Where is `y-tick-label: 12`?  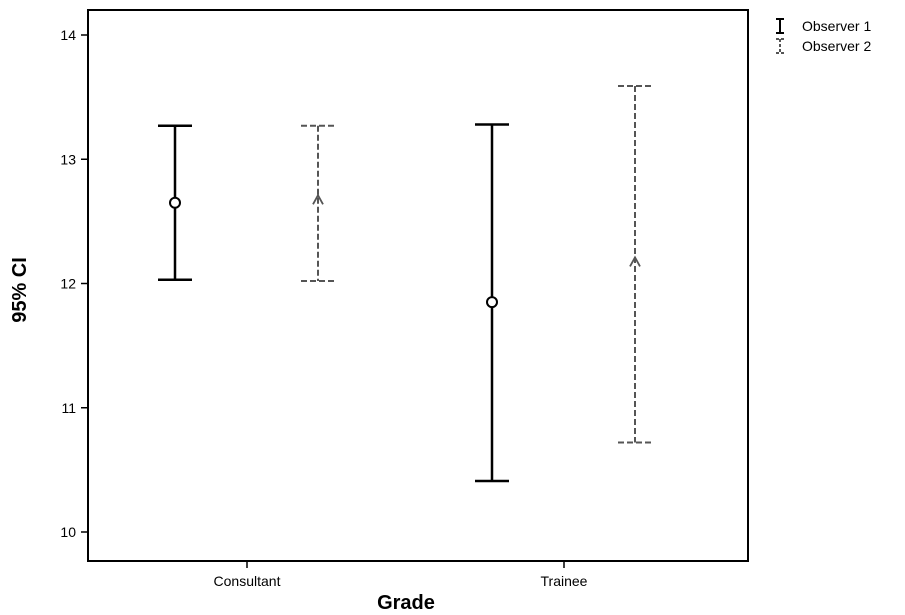 y-tick-label: 12 is located at coordinates (68, 284).